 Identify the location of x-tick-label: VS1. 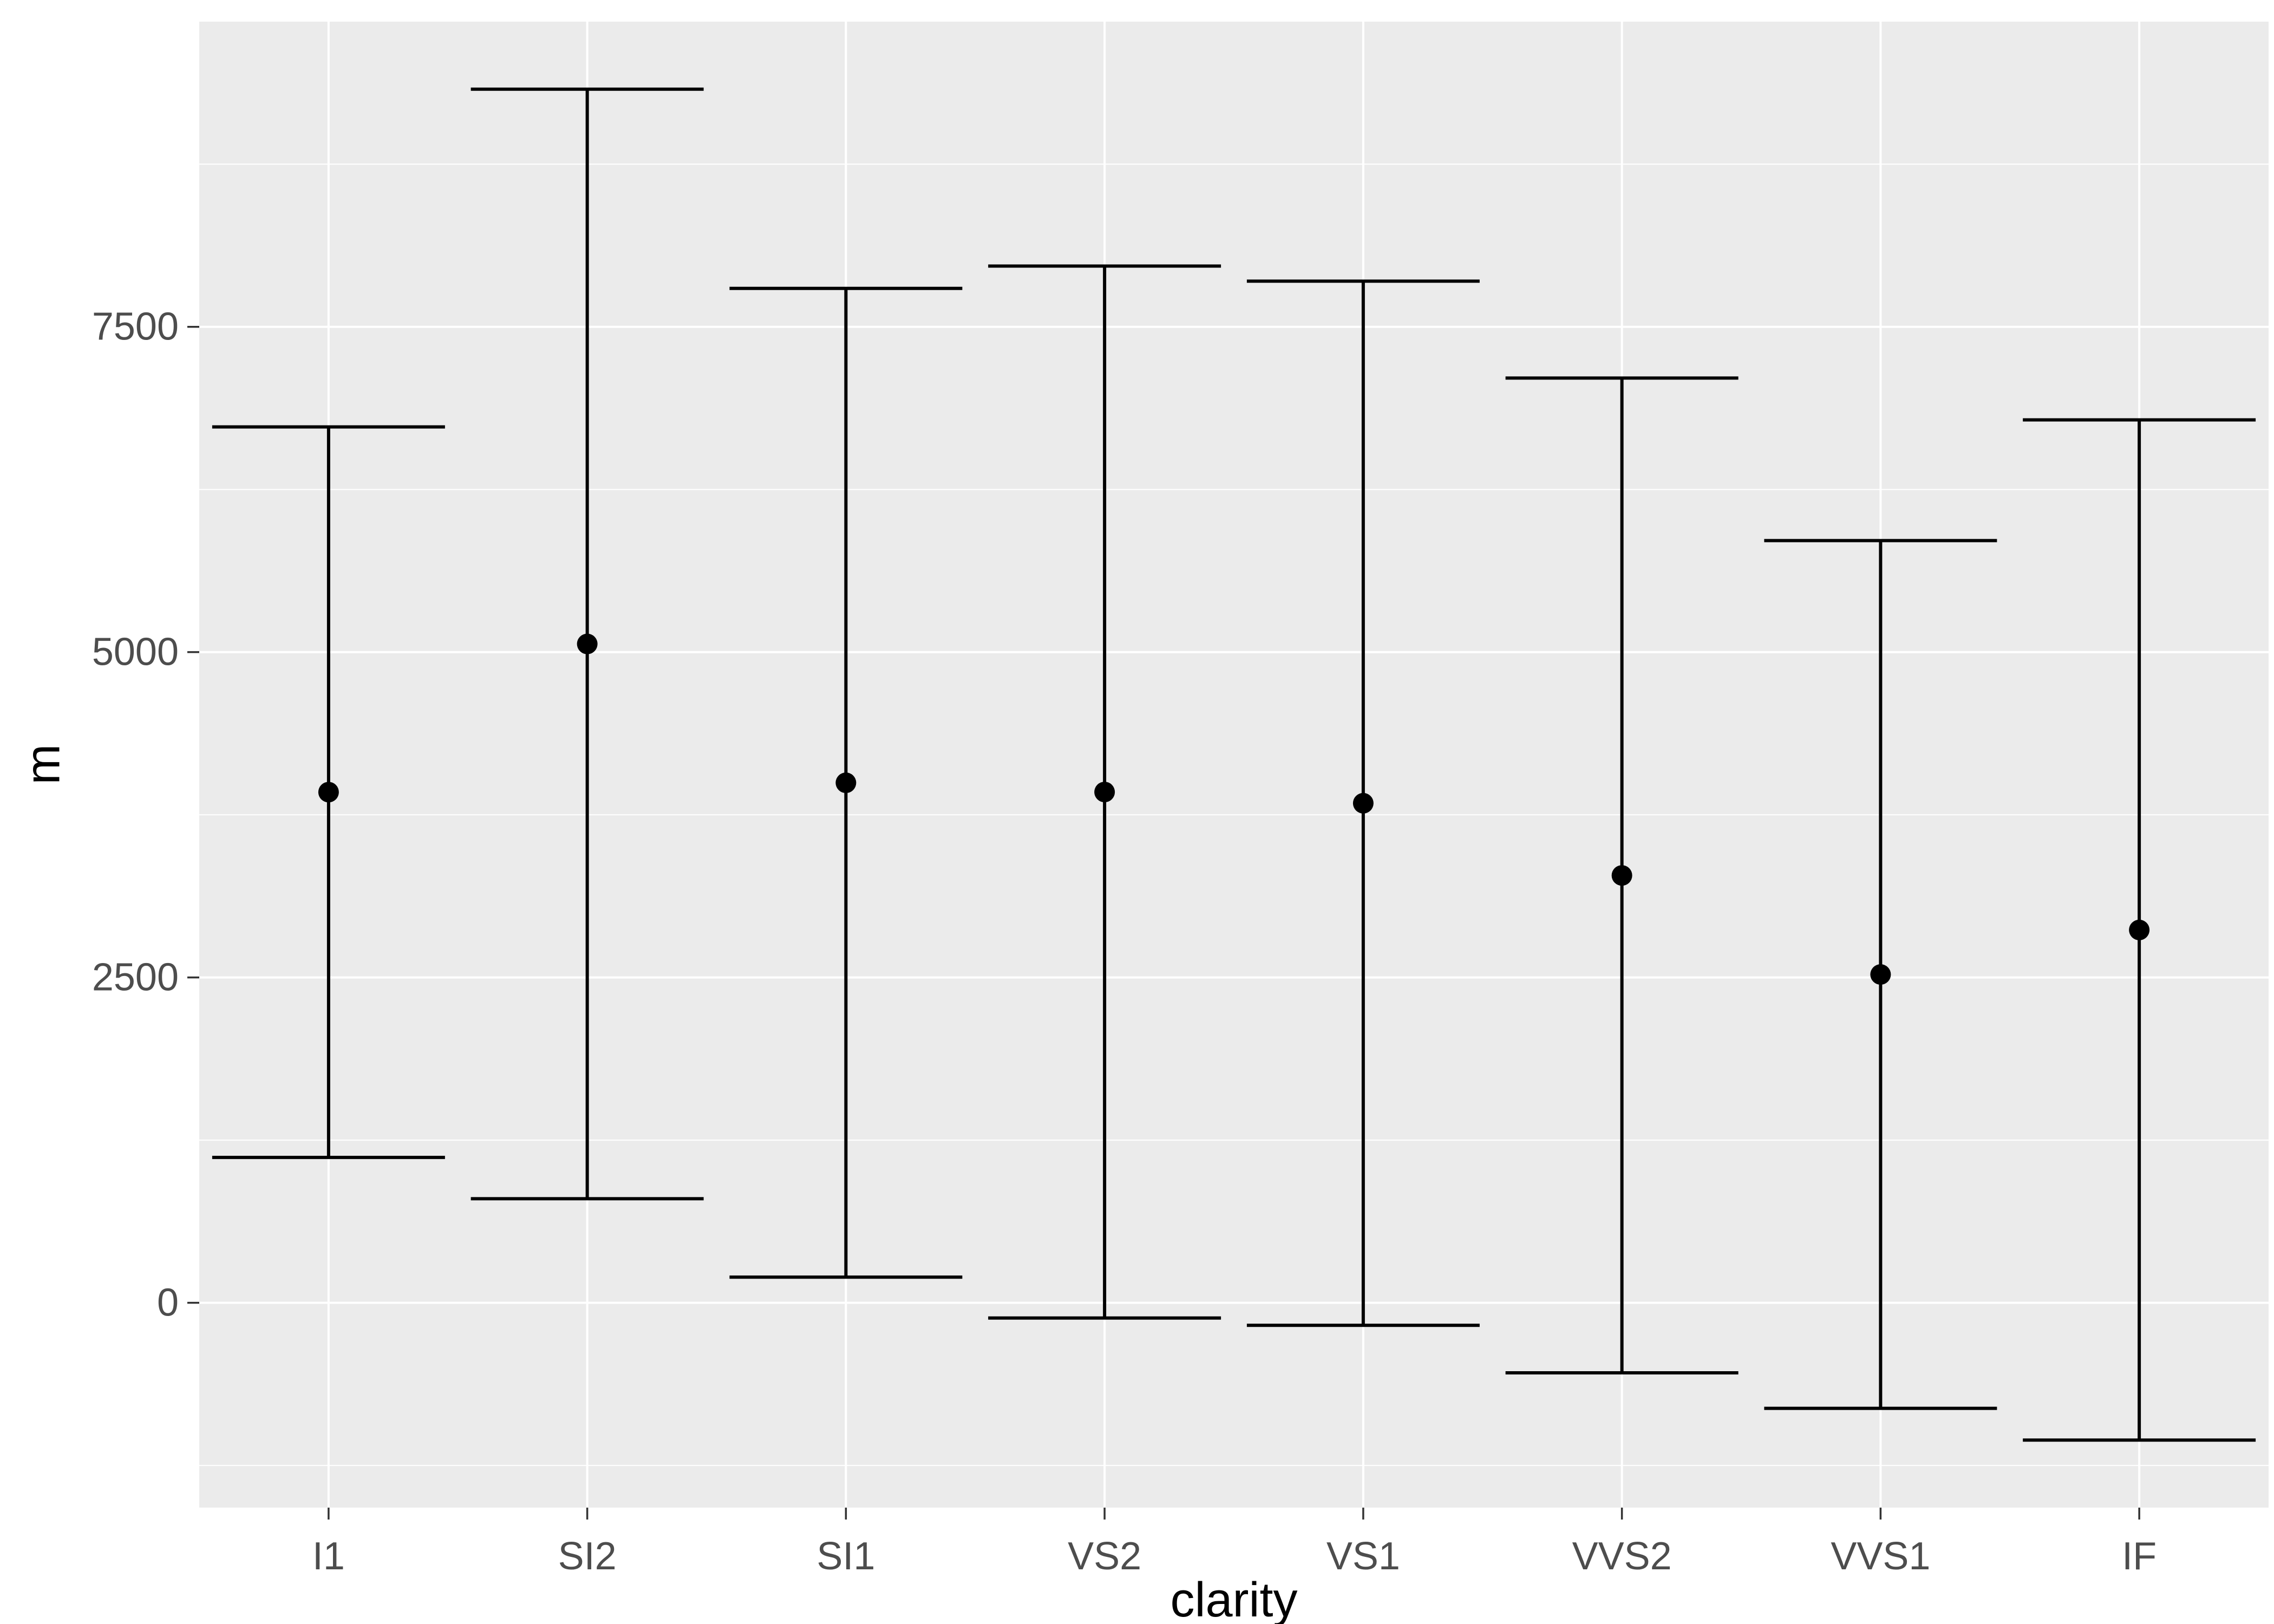
(1364, 1556).